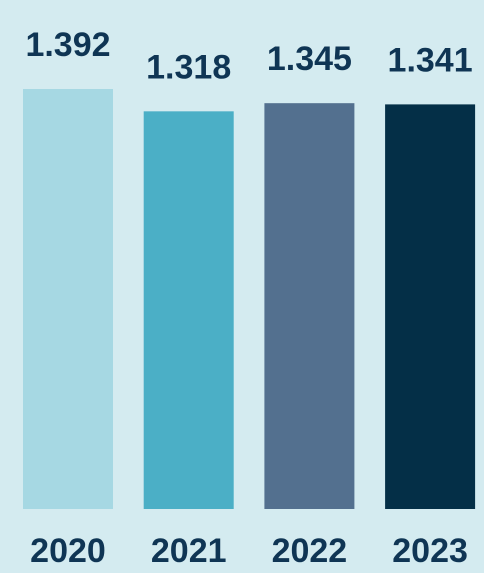  What do you see at coordinates (68, 551) in the screenshot?
I see `x-tick-label: 2020` at bounding box center [68, 551].